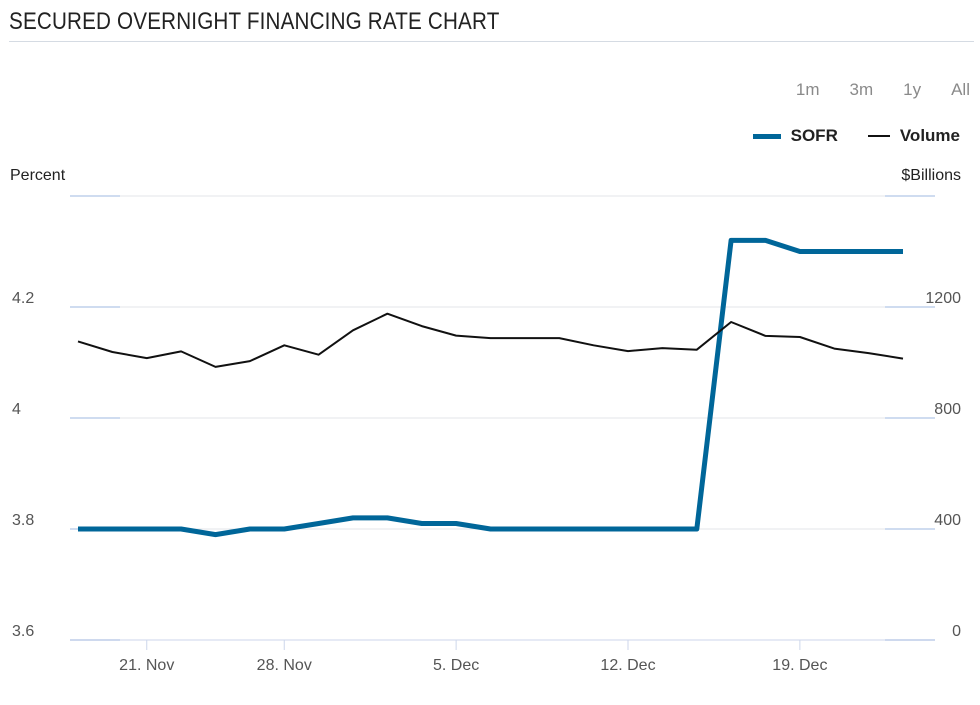 The width and height of the screenshot is (980, 705). I want to click on title-divider, so click(491, 41).